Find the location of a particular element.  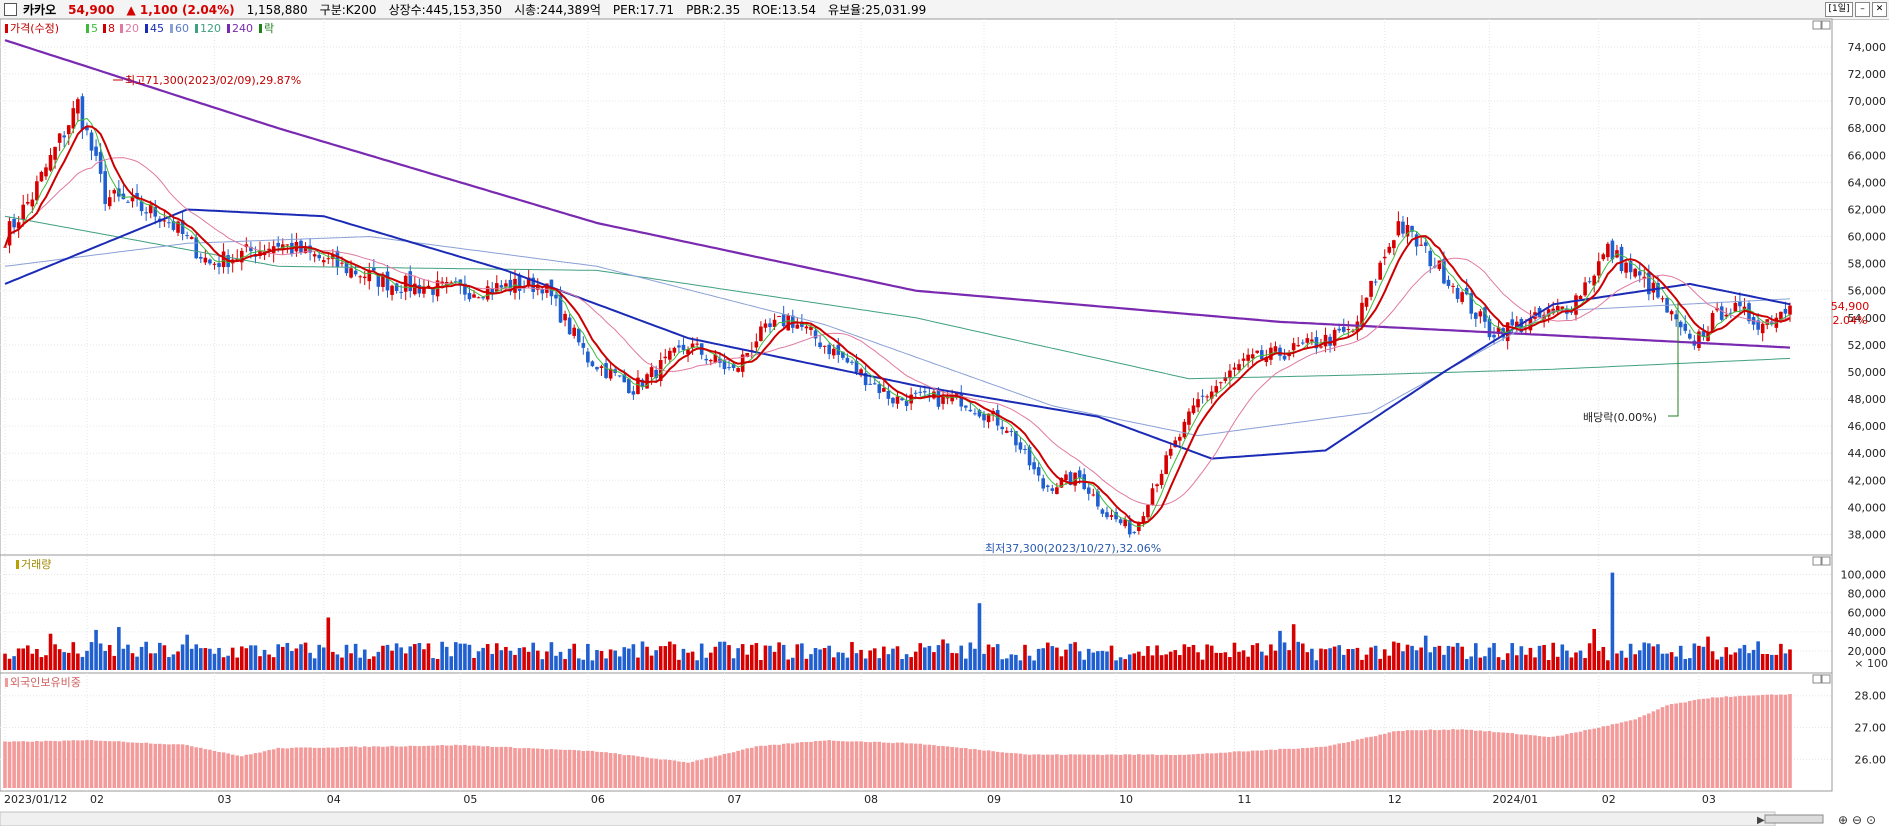

scroll-bar: ▶ is located at coordinates (912, 818).